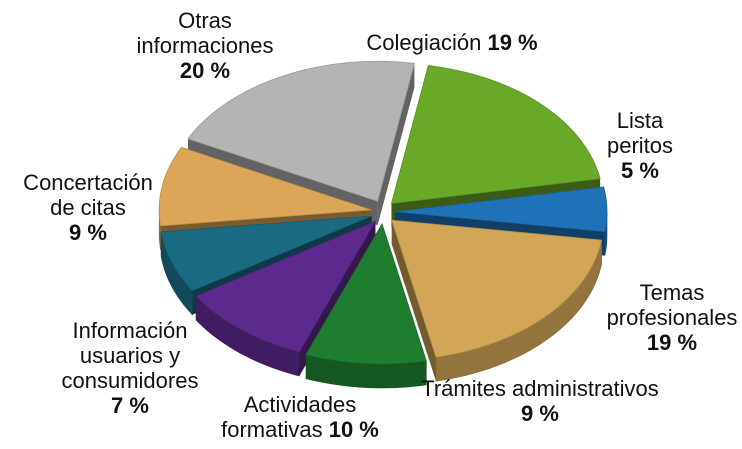  I want to click on slice-label: Lista peritos 5 %, so click(640, 145).